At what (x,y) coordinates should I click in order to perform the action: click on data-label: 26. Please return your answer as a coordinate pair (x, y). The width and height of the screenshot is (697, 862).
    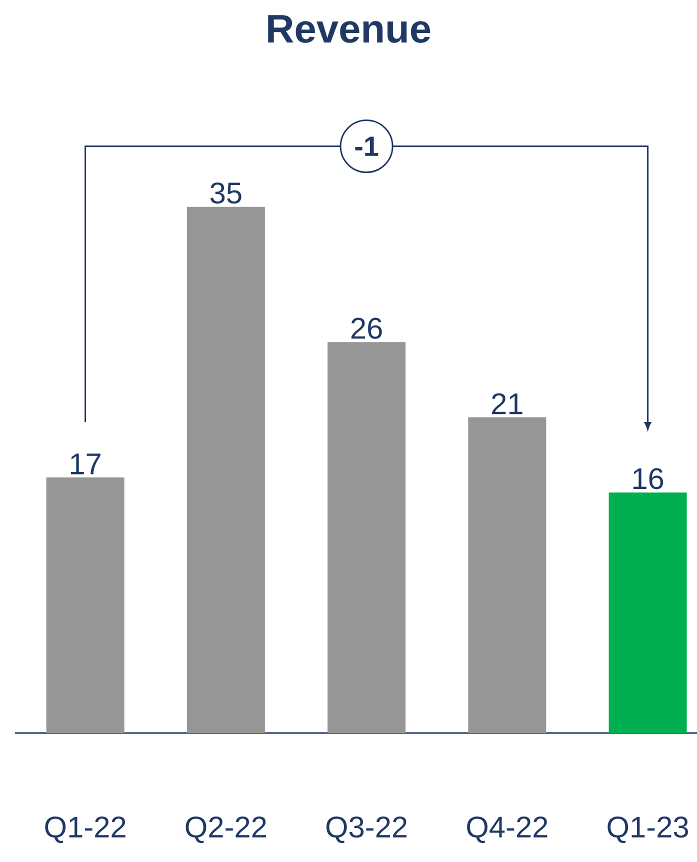
    Looking at the image, I should click on (366, 328).